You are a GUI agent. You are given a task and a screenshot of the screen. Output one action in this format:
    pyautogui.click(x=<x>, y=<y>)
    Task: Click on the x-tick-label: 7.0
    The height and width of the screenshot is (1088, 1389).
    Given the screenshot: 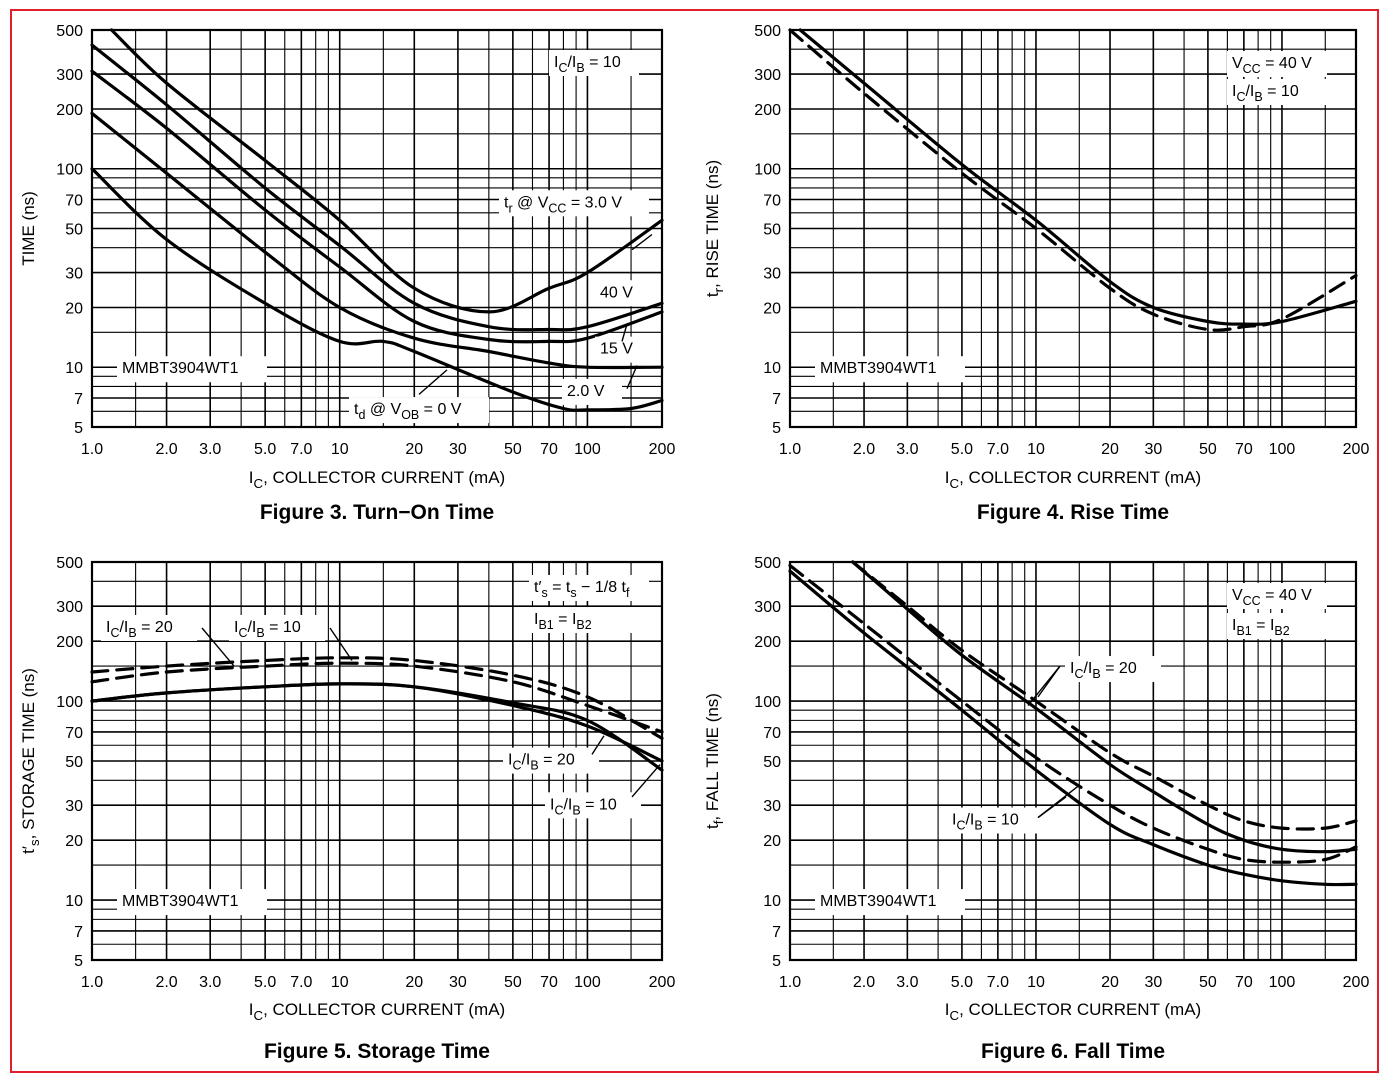 What is the action you would take?
    pyautogui.click(x=998, y=449)
    